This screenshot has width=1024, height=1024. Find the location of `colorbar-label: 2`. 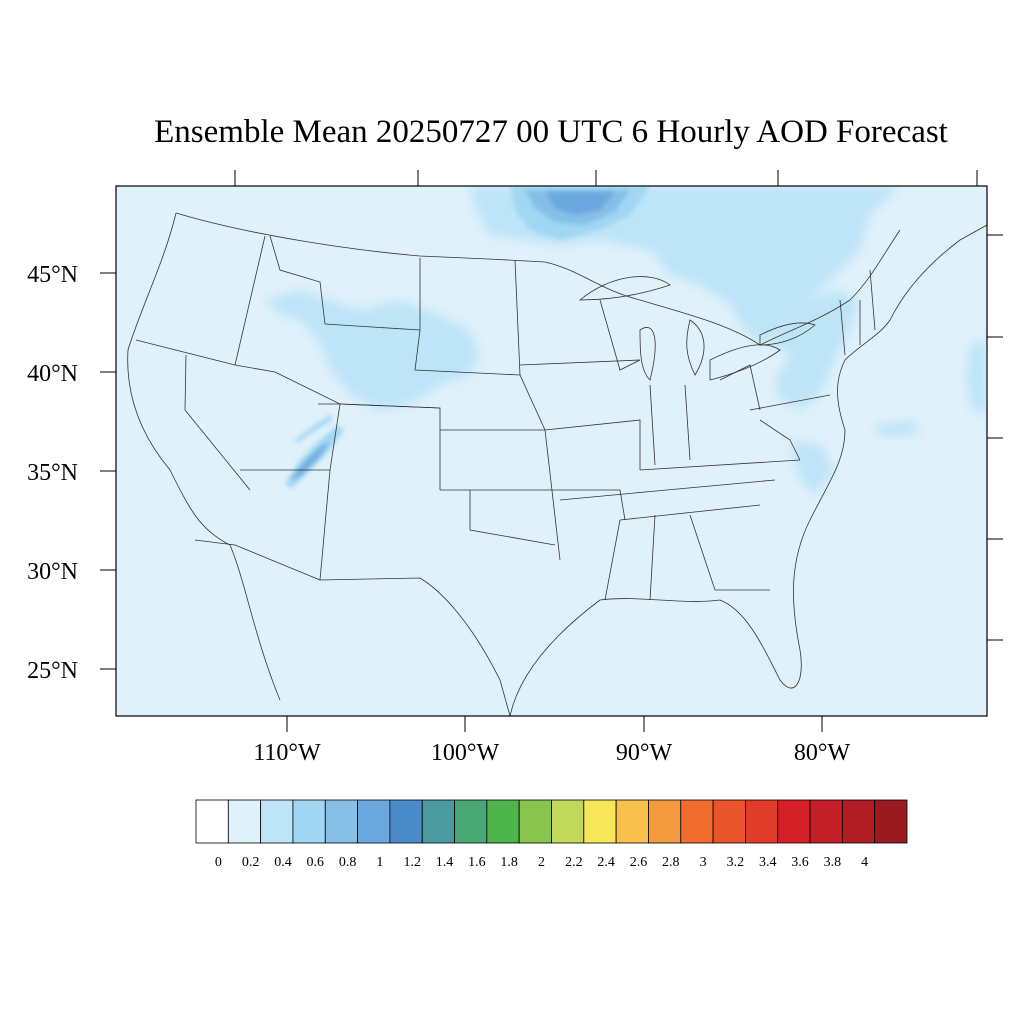

colorbar-label: 2 is located at coordinates (541, 862).